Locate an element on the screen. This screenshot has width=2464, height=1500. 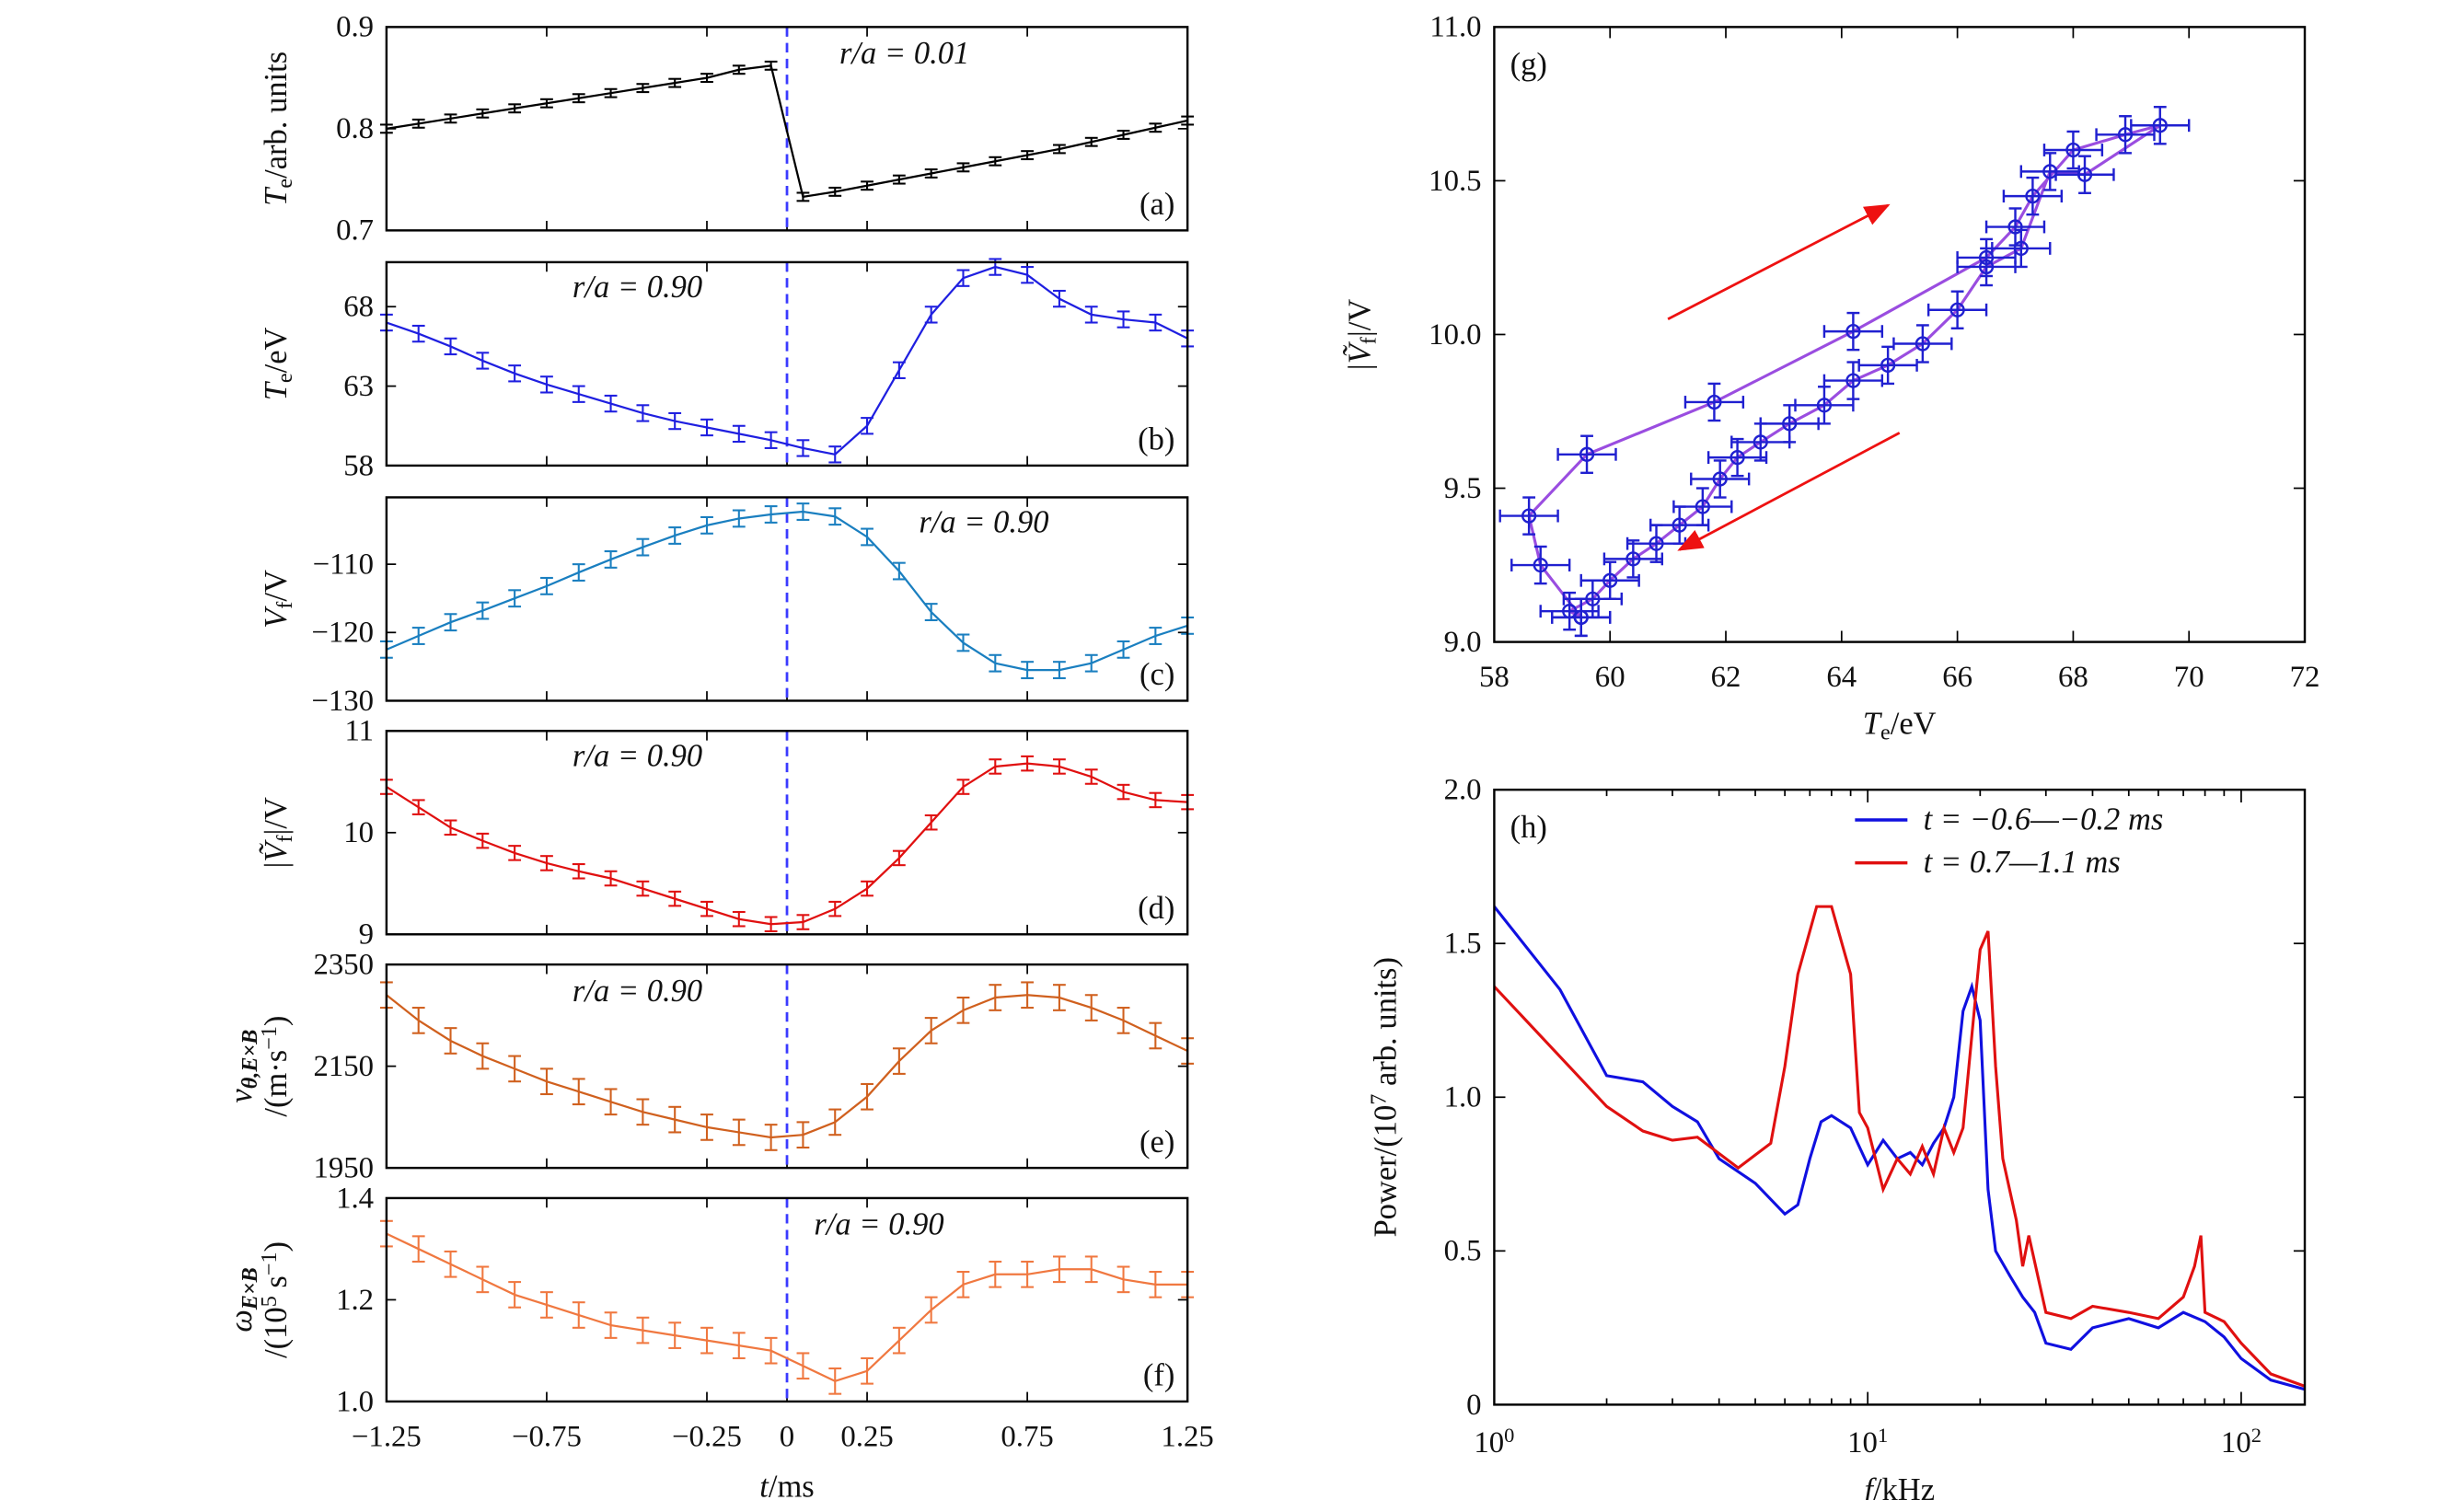
radius-annotation: r/a = 0.01 is located at coordinates (904, 54).